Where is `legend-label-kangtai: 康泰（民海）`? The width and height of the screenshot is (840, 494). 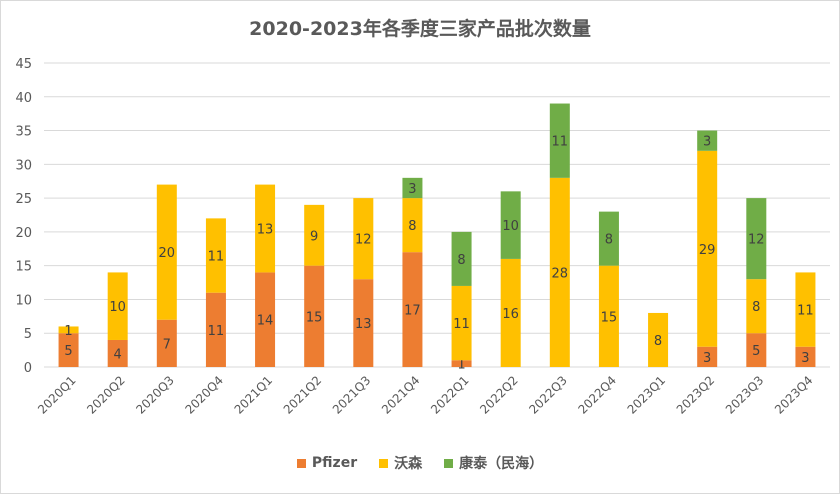 legend-label-kangtai: 康泰（民海） is located at coordinates (501, 464).